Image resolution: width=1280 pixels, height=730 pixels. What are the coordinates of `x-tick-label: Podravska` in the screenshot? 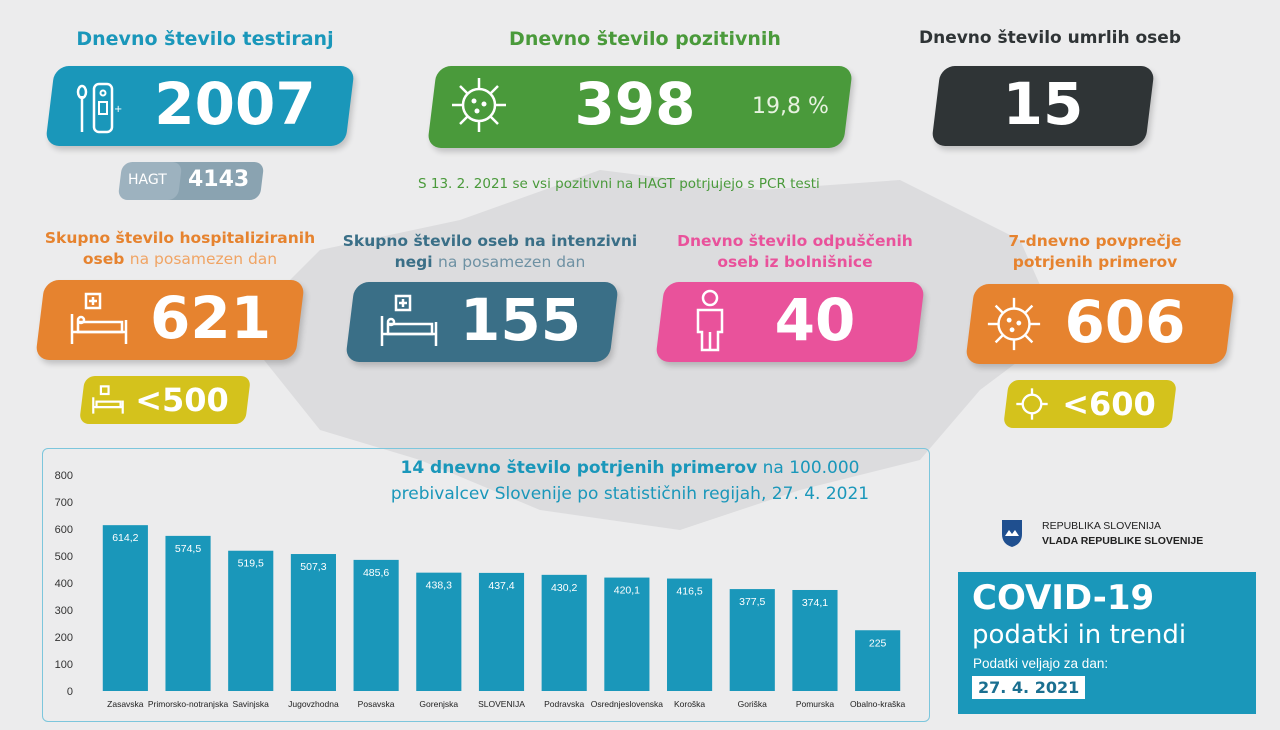 It's located at (564, 704).